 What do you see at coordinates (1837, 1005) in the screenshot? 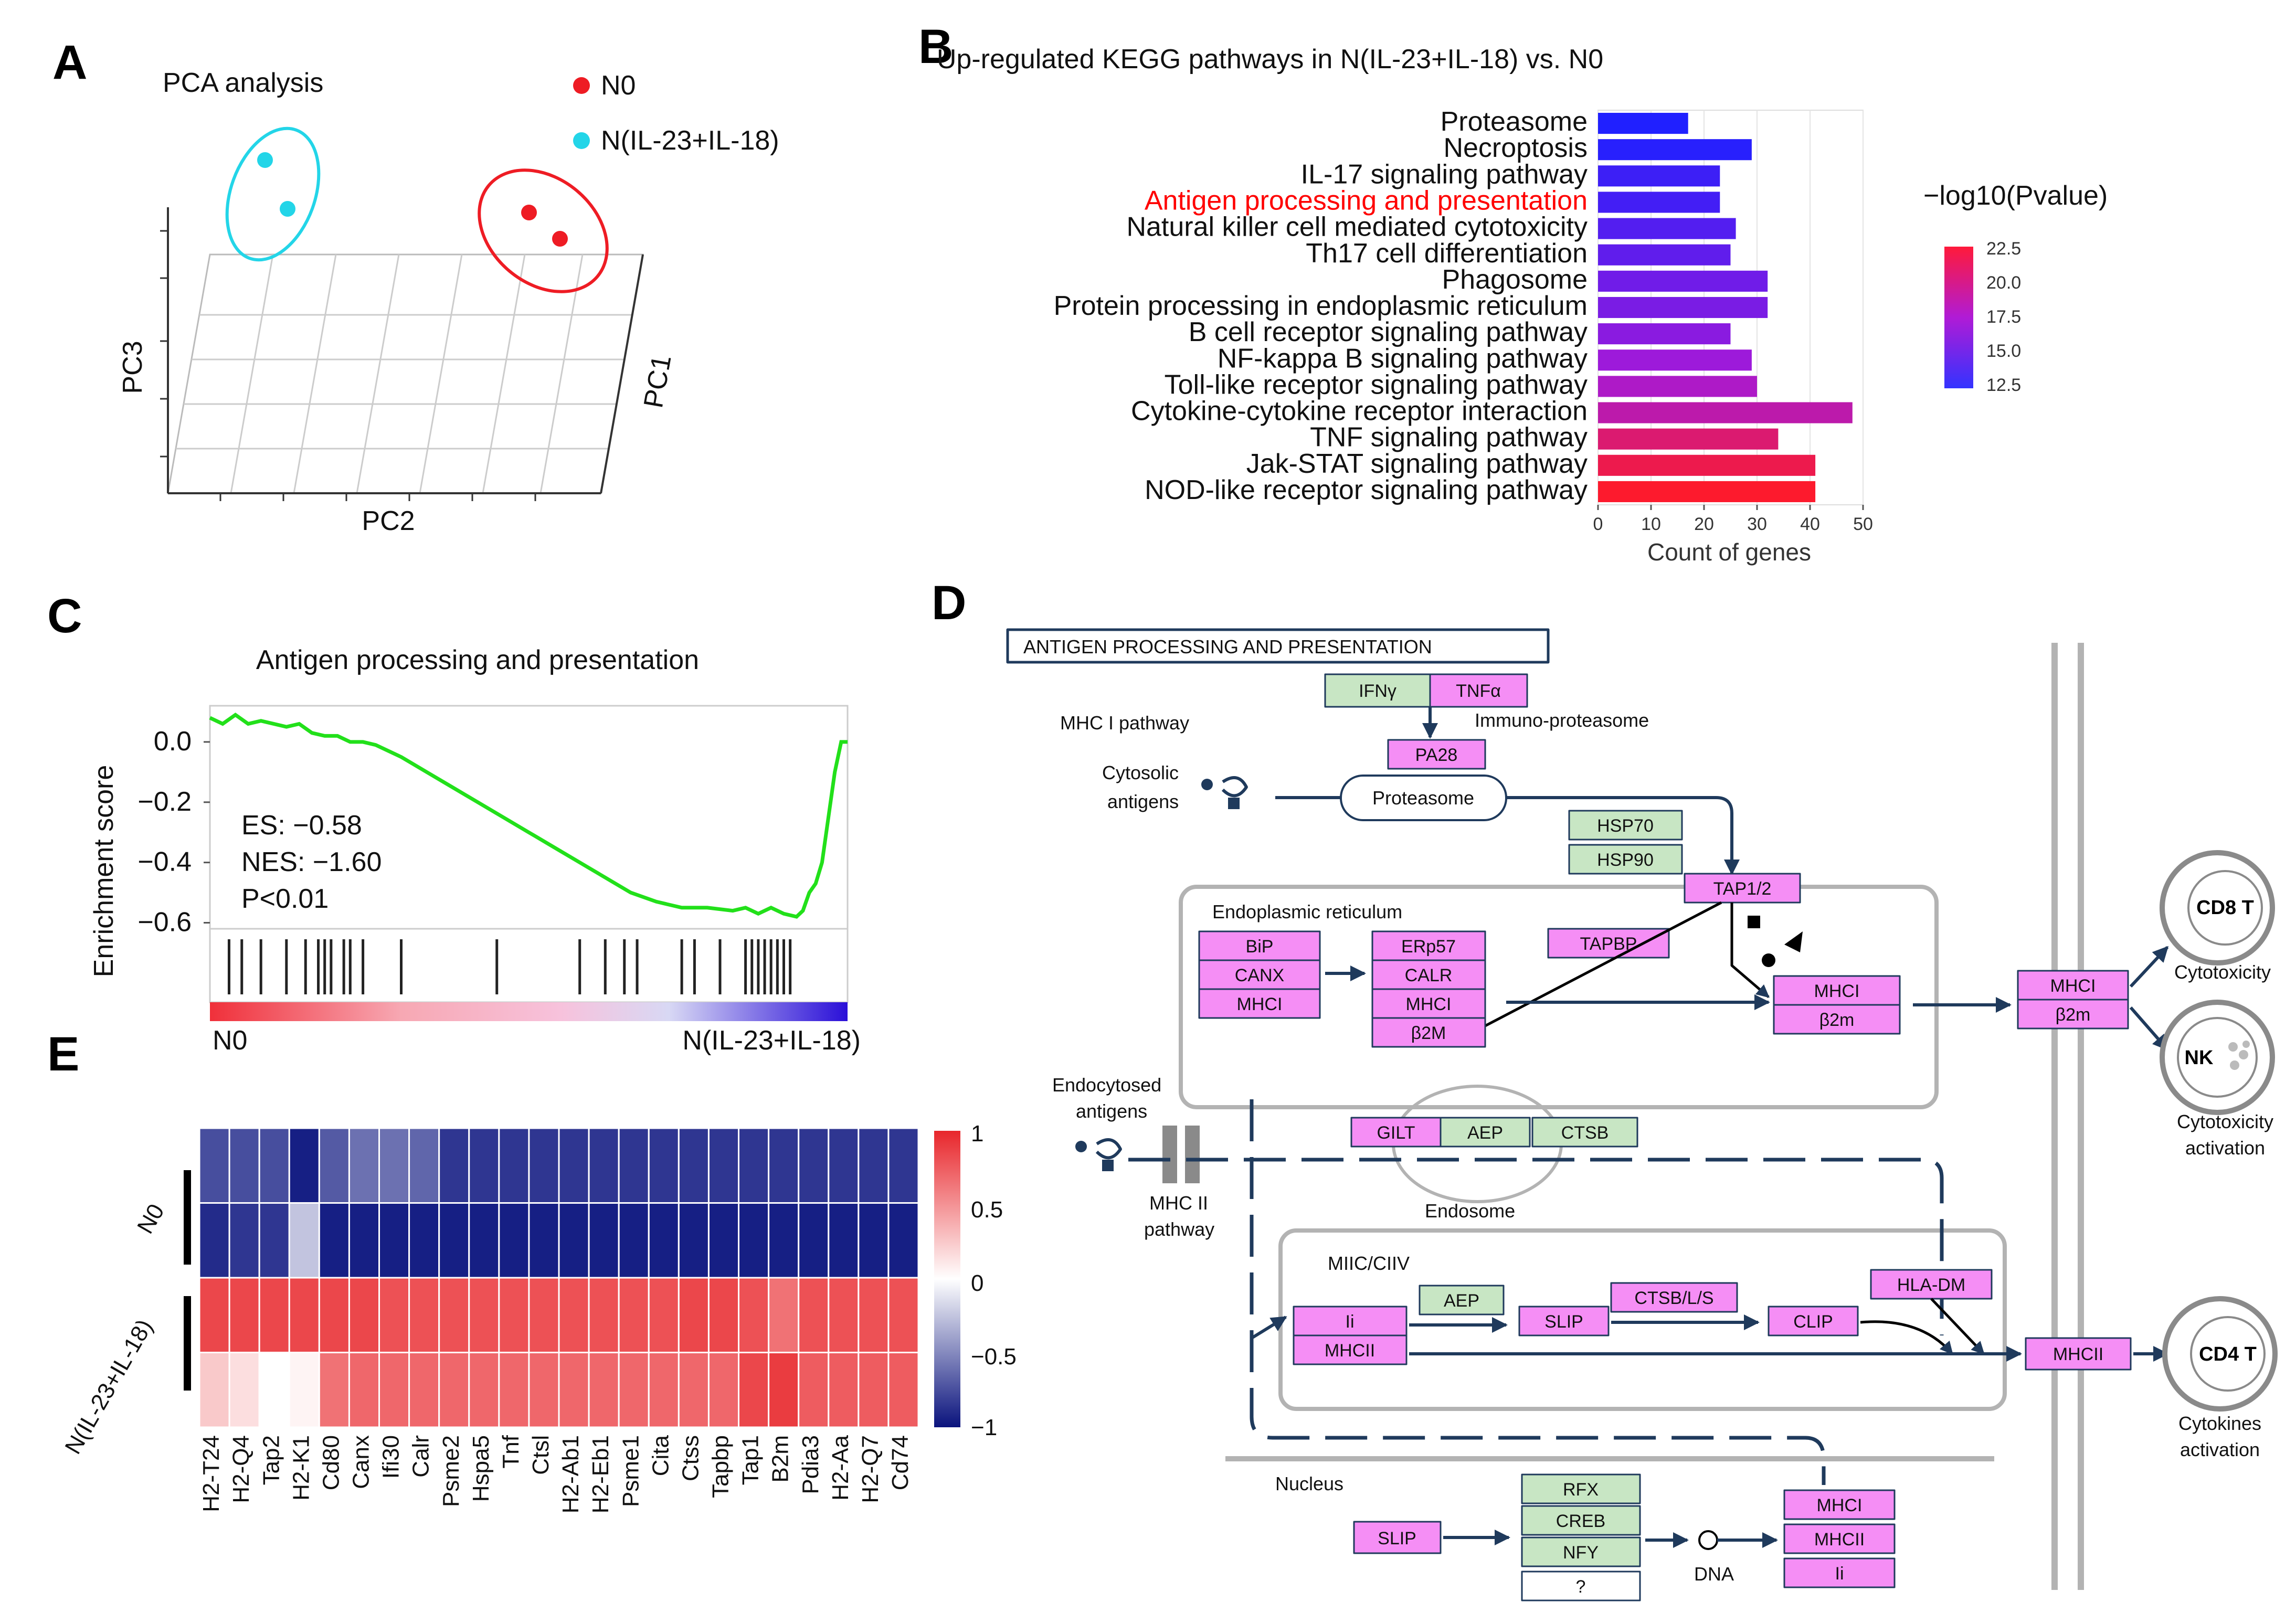
I see `er-right-stack: MHCI β2m` at bounding box center [1837, 1005].